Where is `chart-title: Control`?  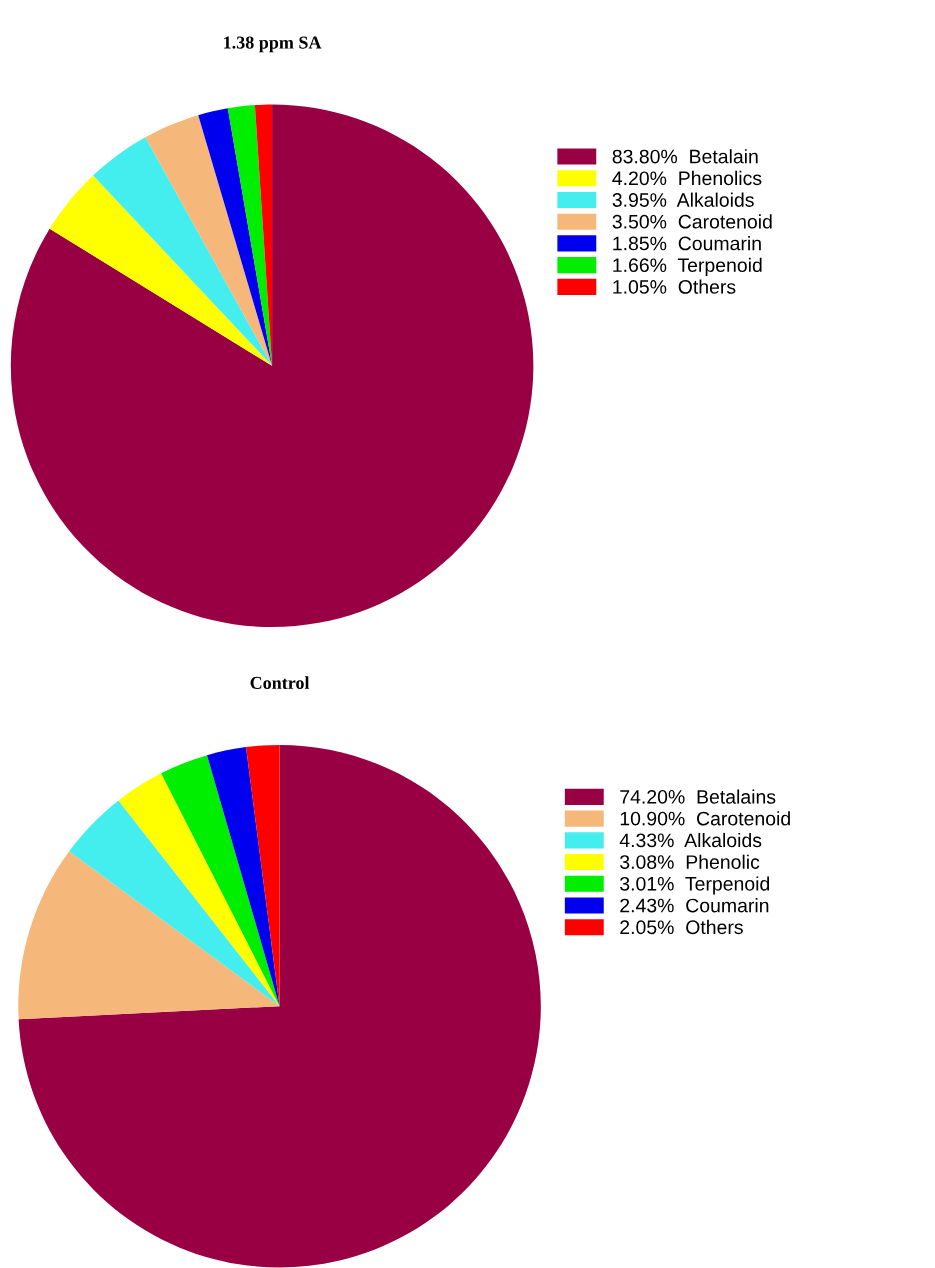 chart-title: Control is located at coordinates (280, 682).